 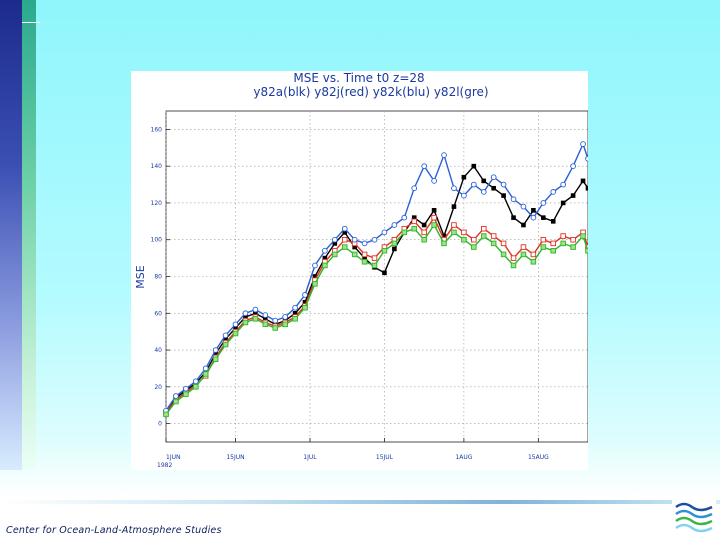 I want to click on slide-top-rule, so click(x=31, y=22).